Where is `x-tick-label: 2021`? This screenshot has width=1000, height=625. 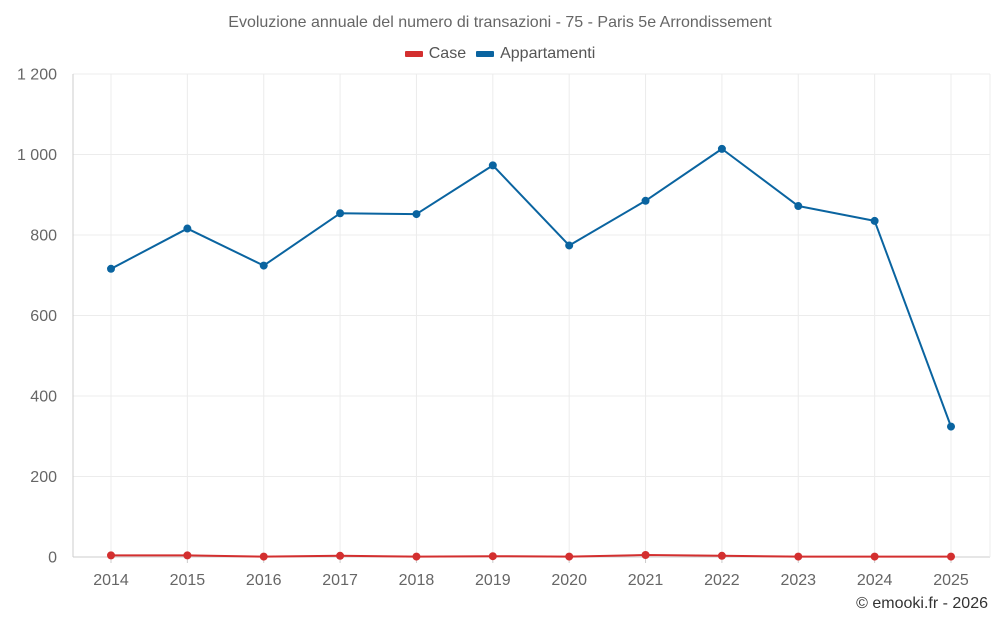 x-tick-label: 2021 is located at coordinates (646, 580).